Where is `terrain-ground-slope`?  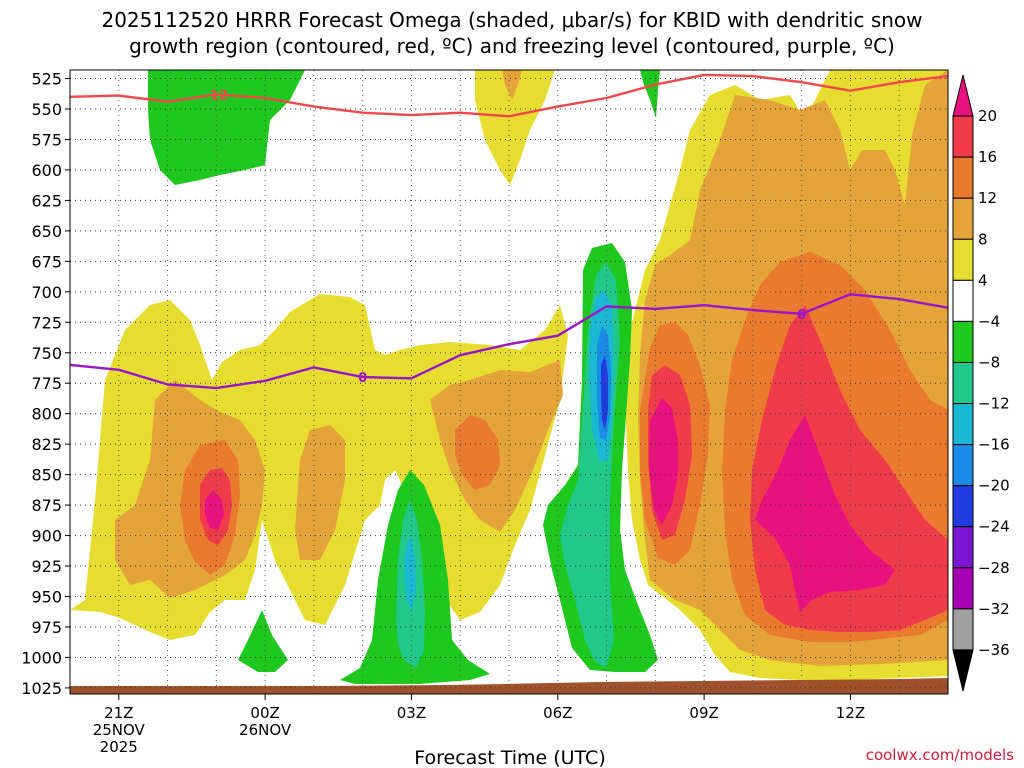
terrain-ground-slope is located at coordinates (509, 684).